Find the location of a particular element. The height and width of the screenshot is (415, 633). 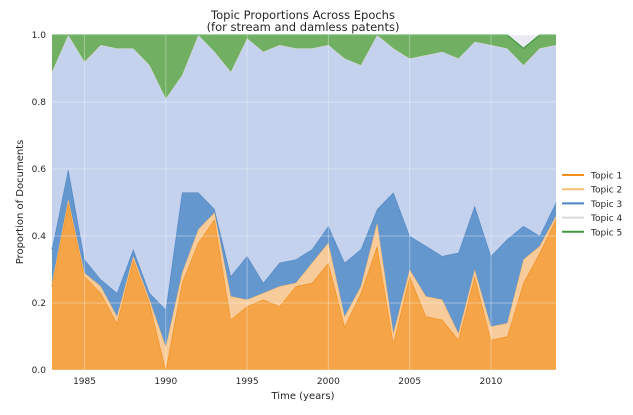

legend-item-topic-5: Topic 5 is located at coordinates (592, 233).